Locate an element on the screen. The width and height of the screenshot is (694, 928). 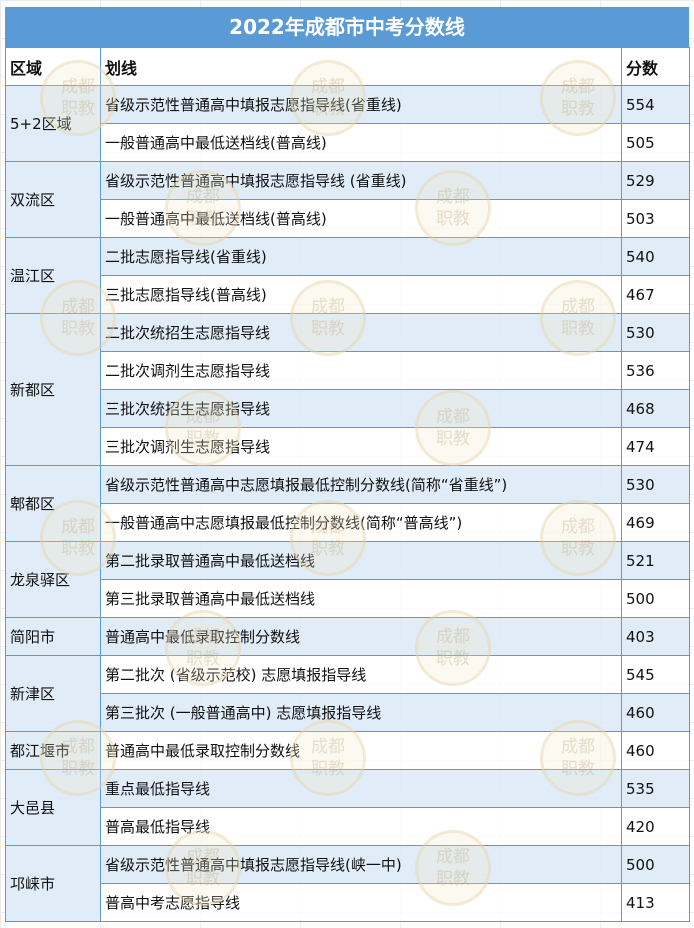
header-region: 区域 is located at coordinates (53, 66).